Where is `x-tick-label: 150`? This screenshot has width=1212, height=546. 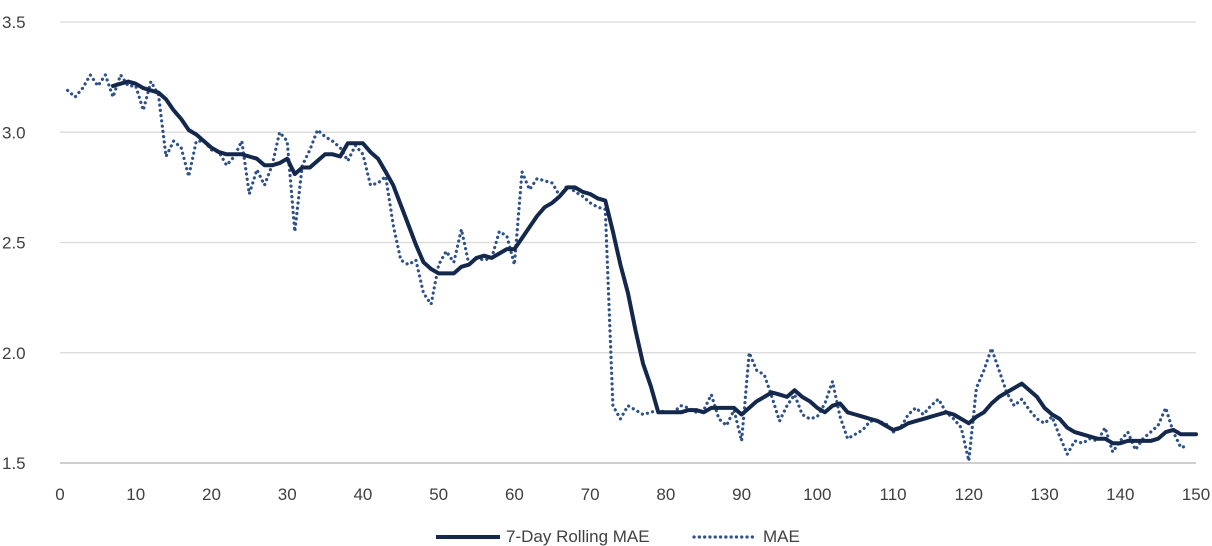 x-tick-label: 150 is located at coordinates (1196, 494).